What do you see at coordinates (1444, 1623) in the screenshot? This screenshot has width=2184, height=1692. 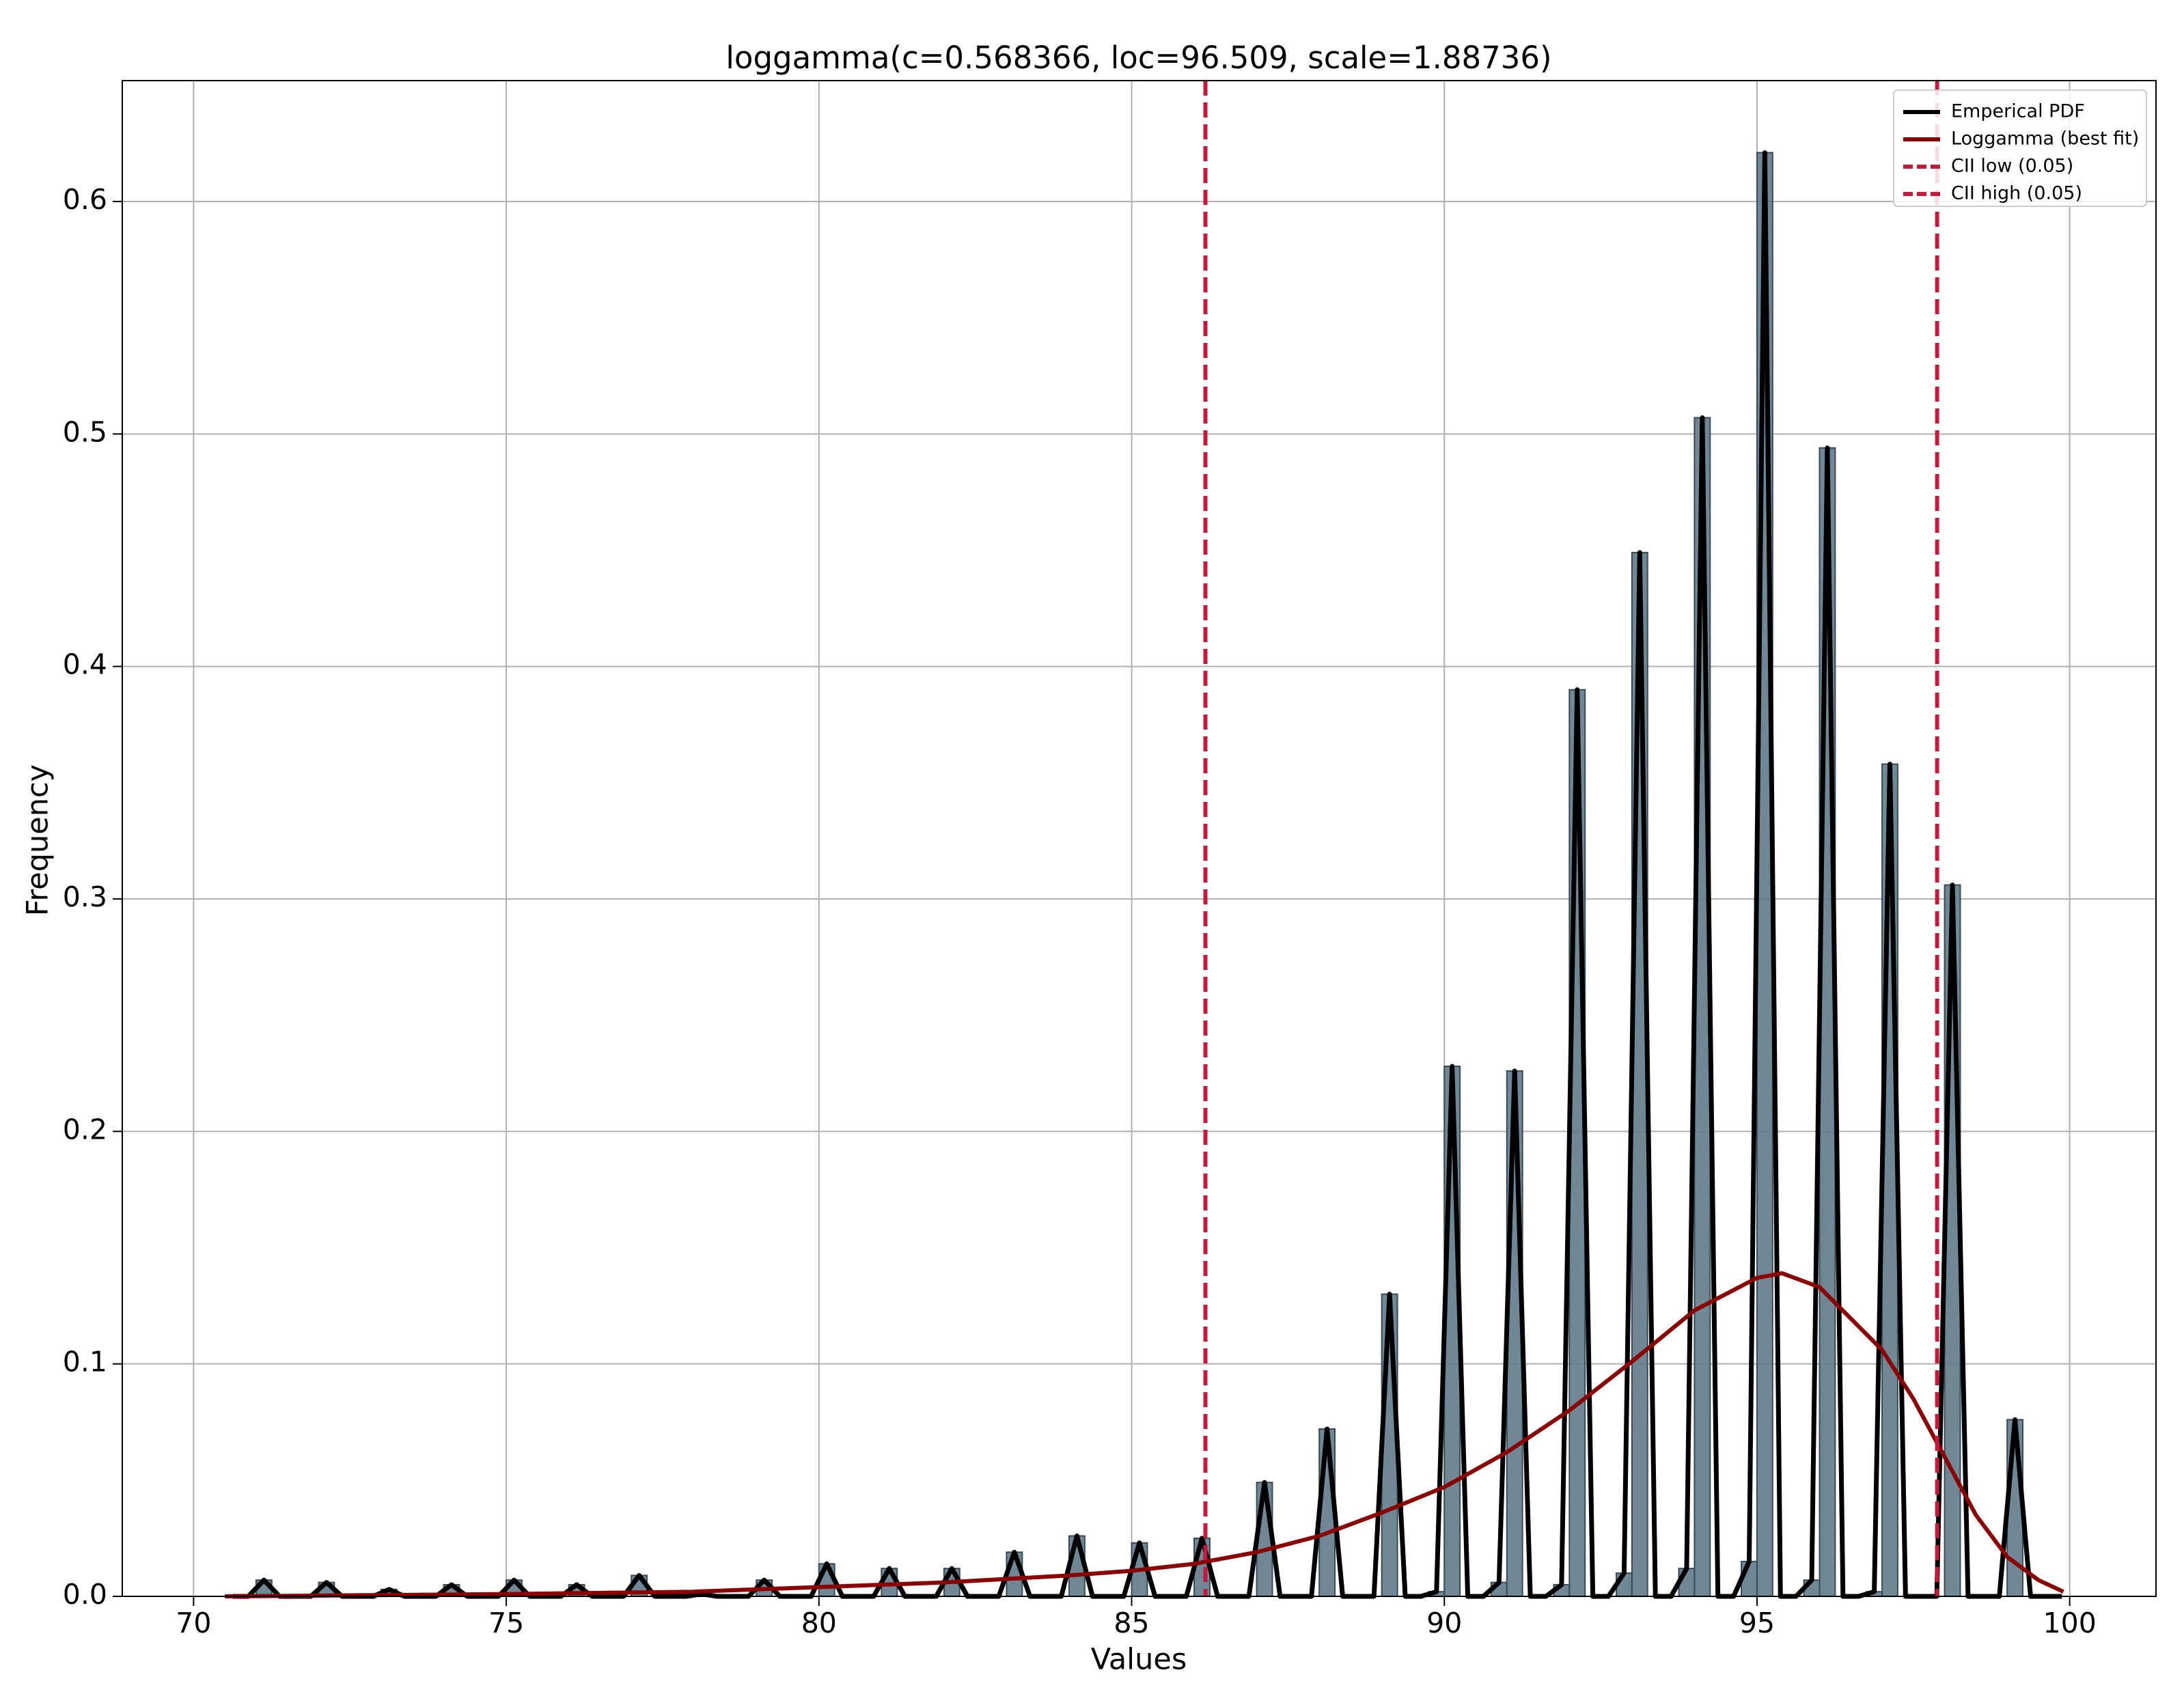 I see `x-tick-label: 90` at bounding box center [1444, 1623].